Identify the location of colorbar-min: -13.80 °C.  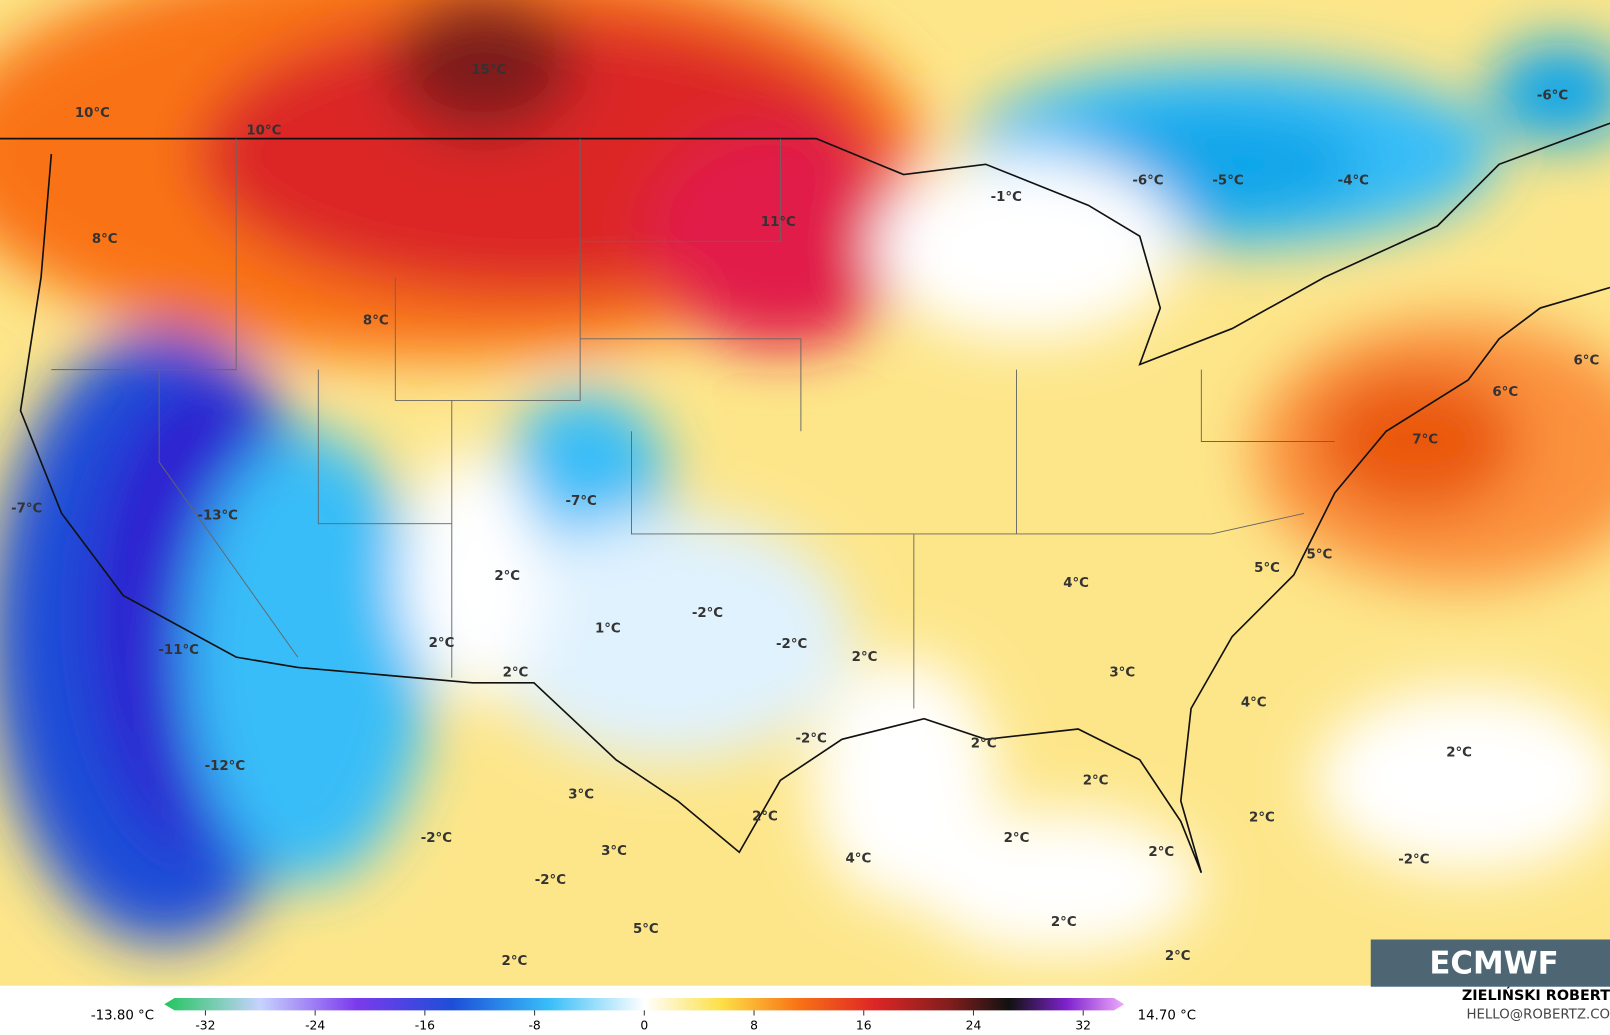
(122, 1015).